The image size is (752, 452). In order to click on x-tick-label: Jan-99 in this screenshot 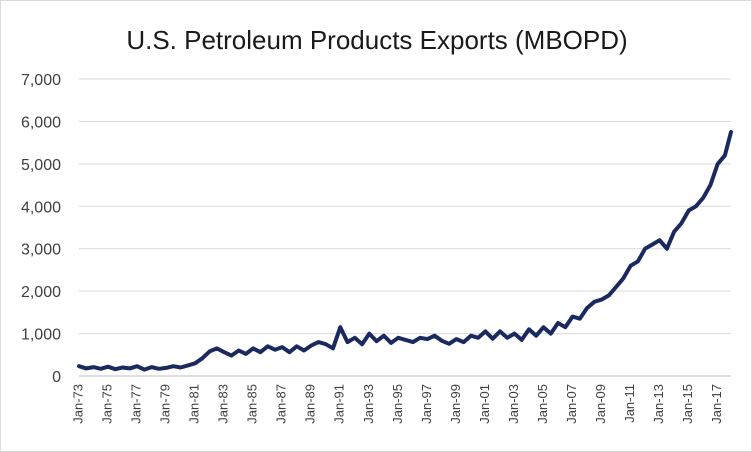, I will do `click(455, 404)`.